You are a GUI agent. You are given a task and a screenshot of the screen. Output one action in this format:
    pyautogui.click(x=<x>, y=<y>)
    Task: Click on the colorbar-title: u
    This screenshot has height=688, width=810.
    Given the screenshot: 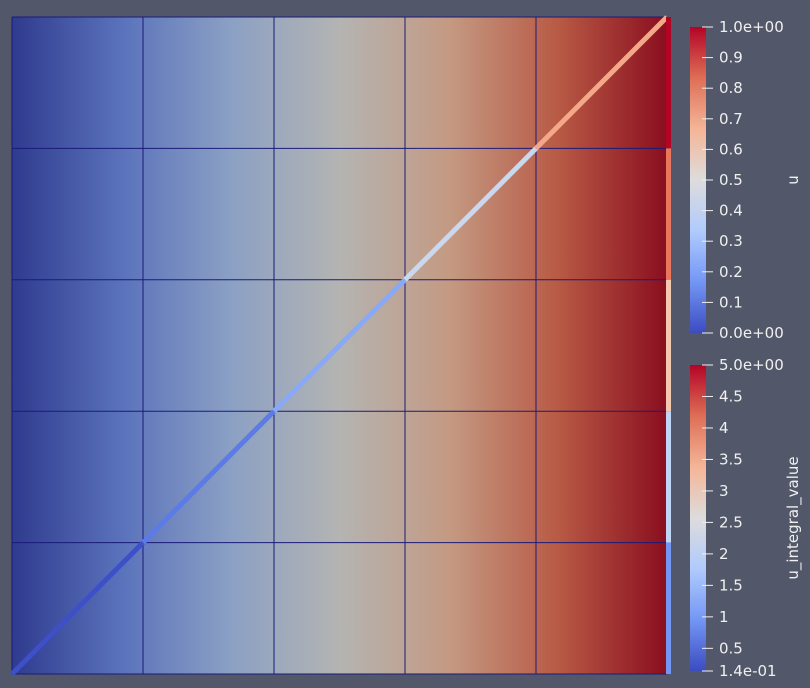 What is the action you would take?
    pyautogui.click(x=793, y=180)
    